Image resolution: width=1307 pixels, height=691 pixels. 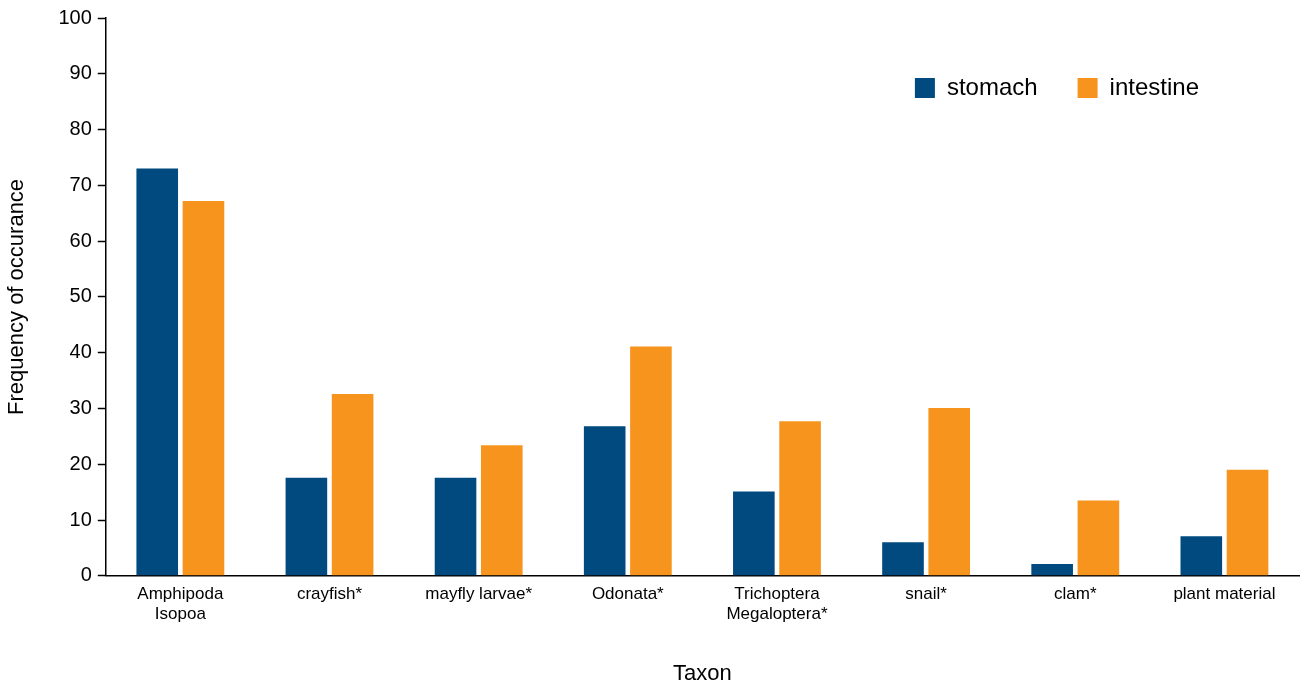 I want to click on x-tick-label: clam*, so click(x=1075, y=593).